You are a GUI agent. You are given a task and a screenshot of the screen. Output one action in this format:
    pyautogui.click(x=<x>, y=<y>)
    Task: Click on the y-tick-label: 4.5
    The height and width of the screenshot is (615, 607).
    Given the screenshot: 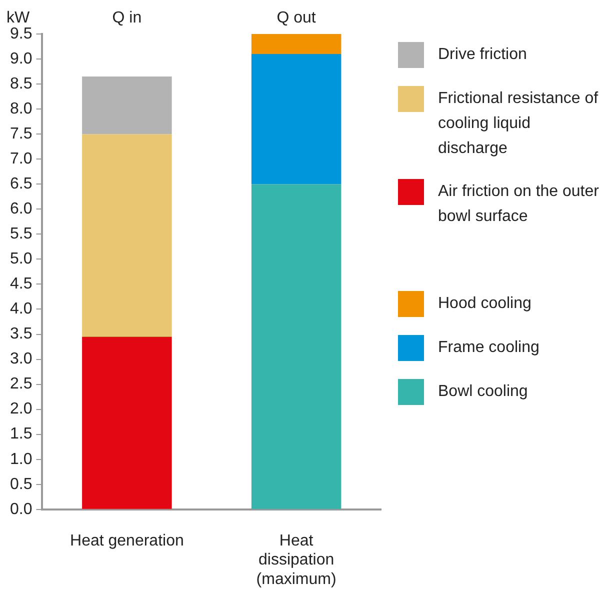 What is the action you would take?
    pyautogui.click(x=21, y=284)
    